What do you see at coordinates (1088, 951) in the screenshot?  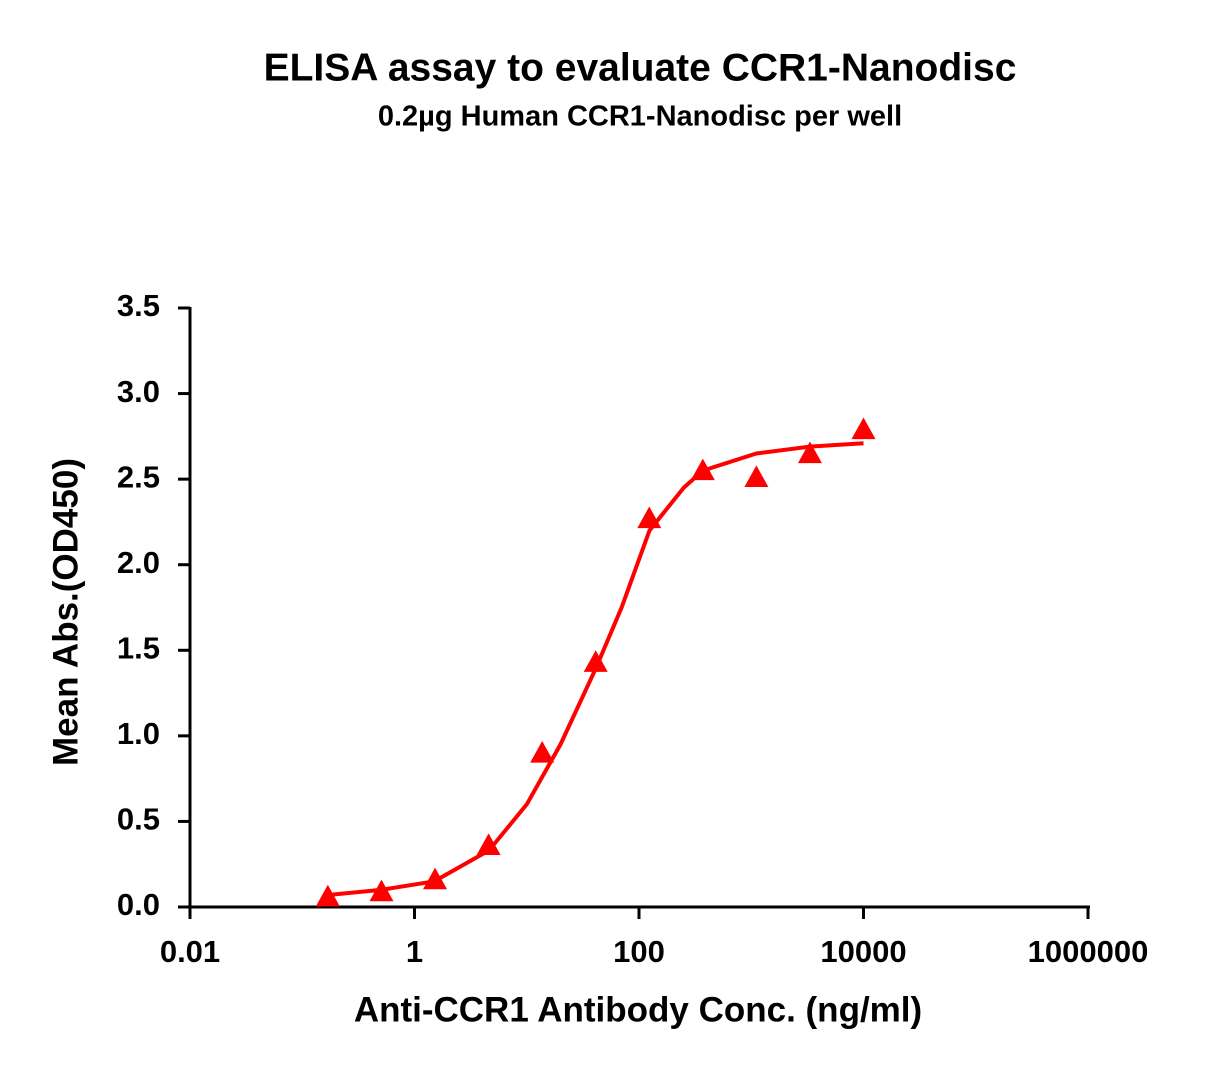 I see `x-tick-label: 1000000` at bounding box center [1088, 951].